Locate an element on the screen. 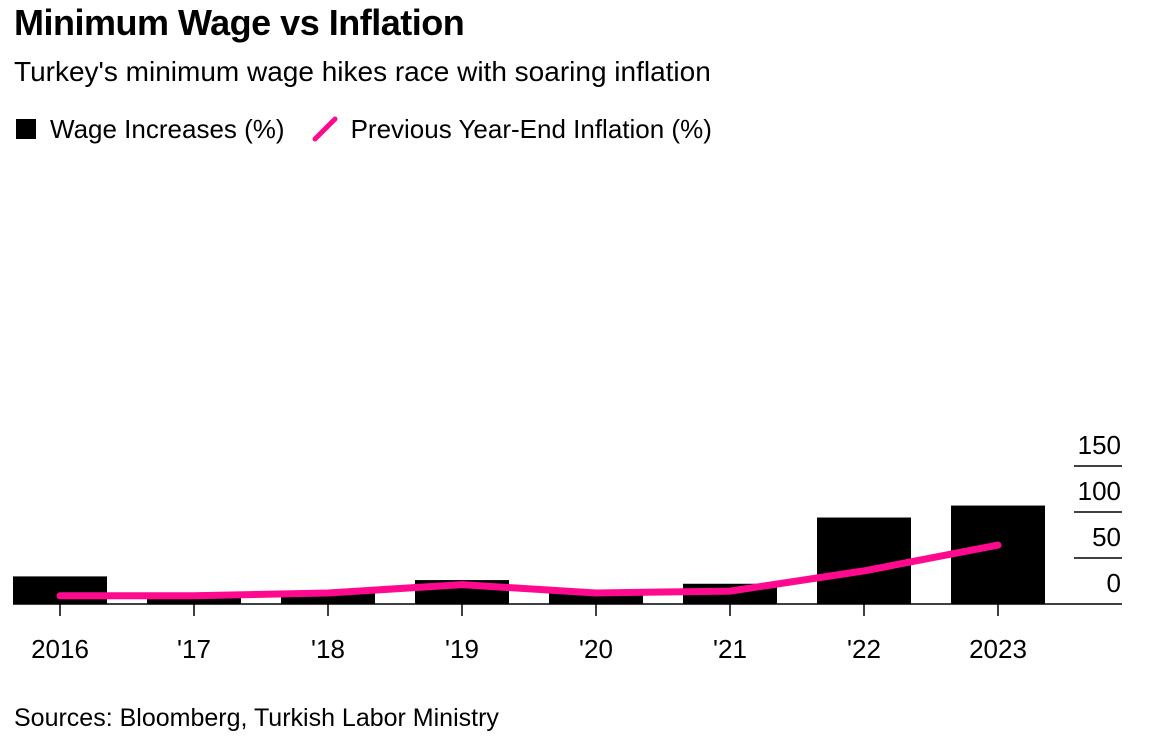 This screenshot has height=753, width=1166. legend-label-wage: Wage Increases (%) is located at coordinates (167, 128).